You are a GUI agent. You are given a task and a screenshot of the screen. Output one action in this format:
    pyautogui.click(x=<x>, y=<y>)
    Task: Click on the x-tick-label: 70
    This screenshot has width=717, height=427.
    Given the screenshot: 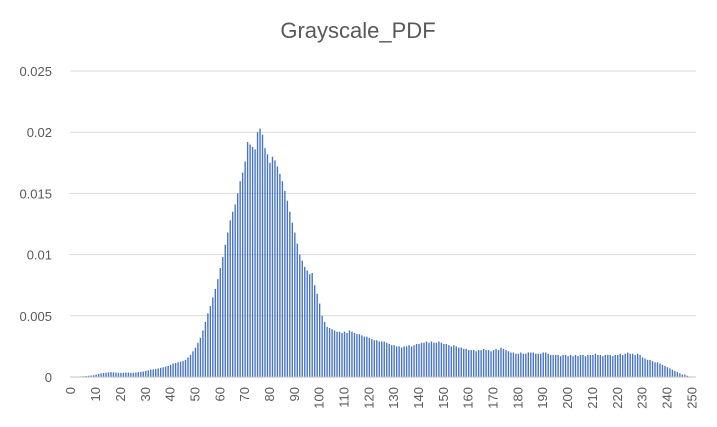 What is the action you would take?
    pyautogui.click(x=244, y=394)
    